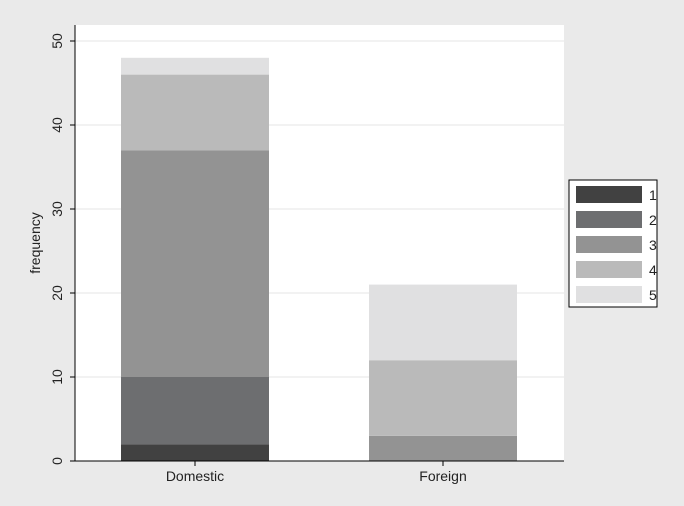 This screenshot has height=506, width=684. I want to click on legend-label-3: 3, so click(653, 245).